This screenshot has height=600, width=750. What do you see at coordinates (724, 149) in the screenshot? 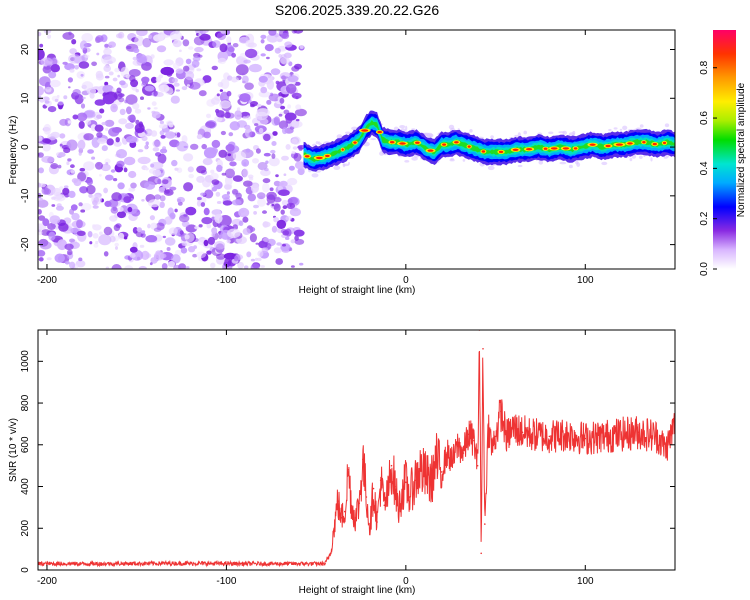
I see `colorbar-gradient` at bounding box center [724, 149].